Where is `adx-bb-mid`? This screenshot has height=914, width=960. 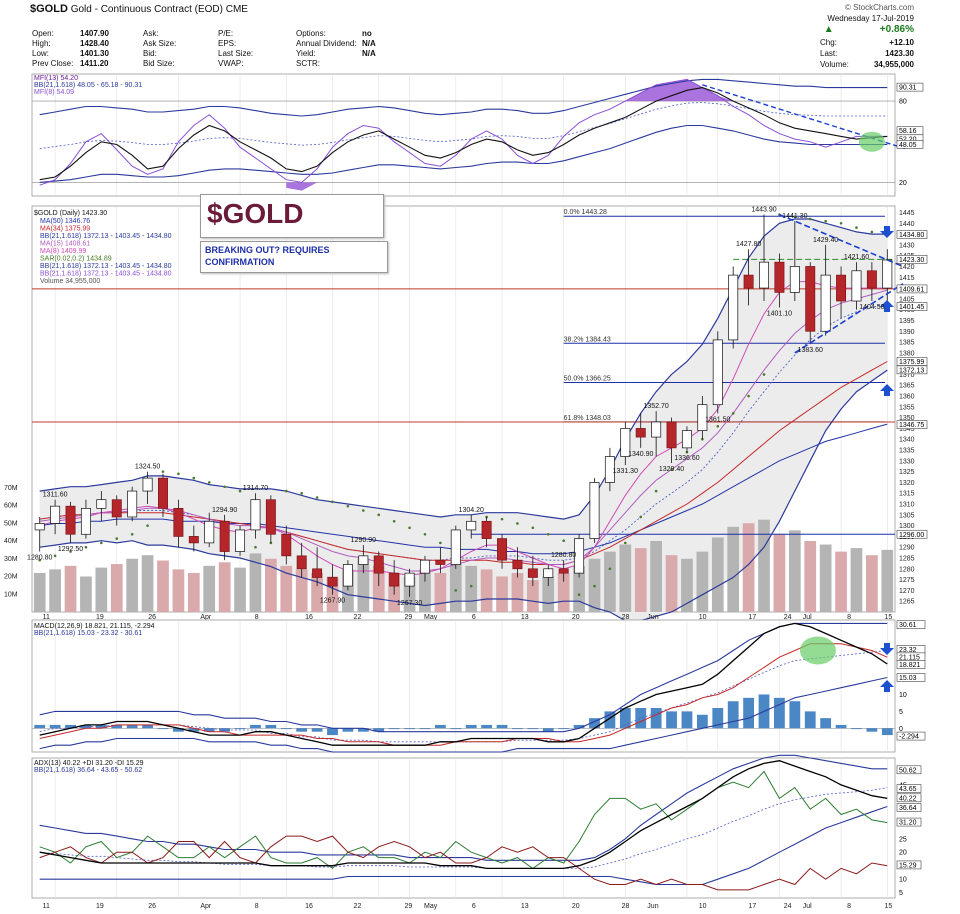 adx-bb-mid is located at coordinates (463, 828).